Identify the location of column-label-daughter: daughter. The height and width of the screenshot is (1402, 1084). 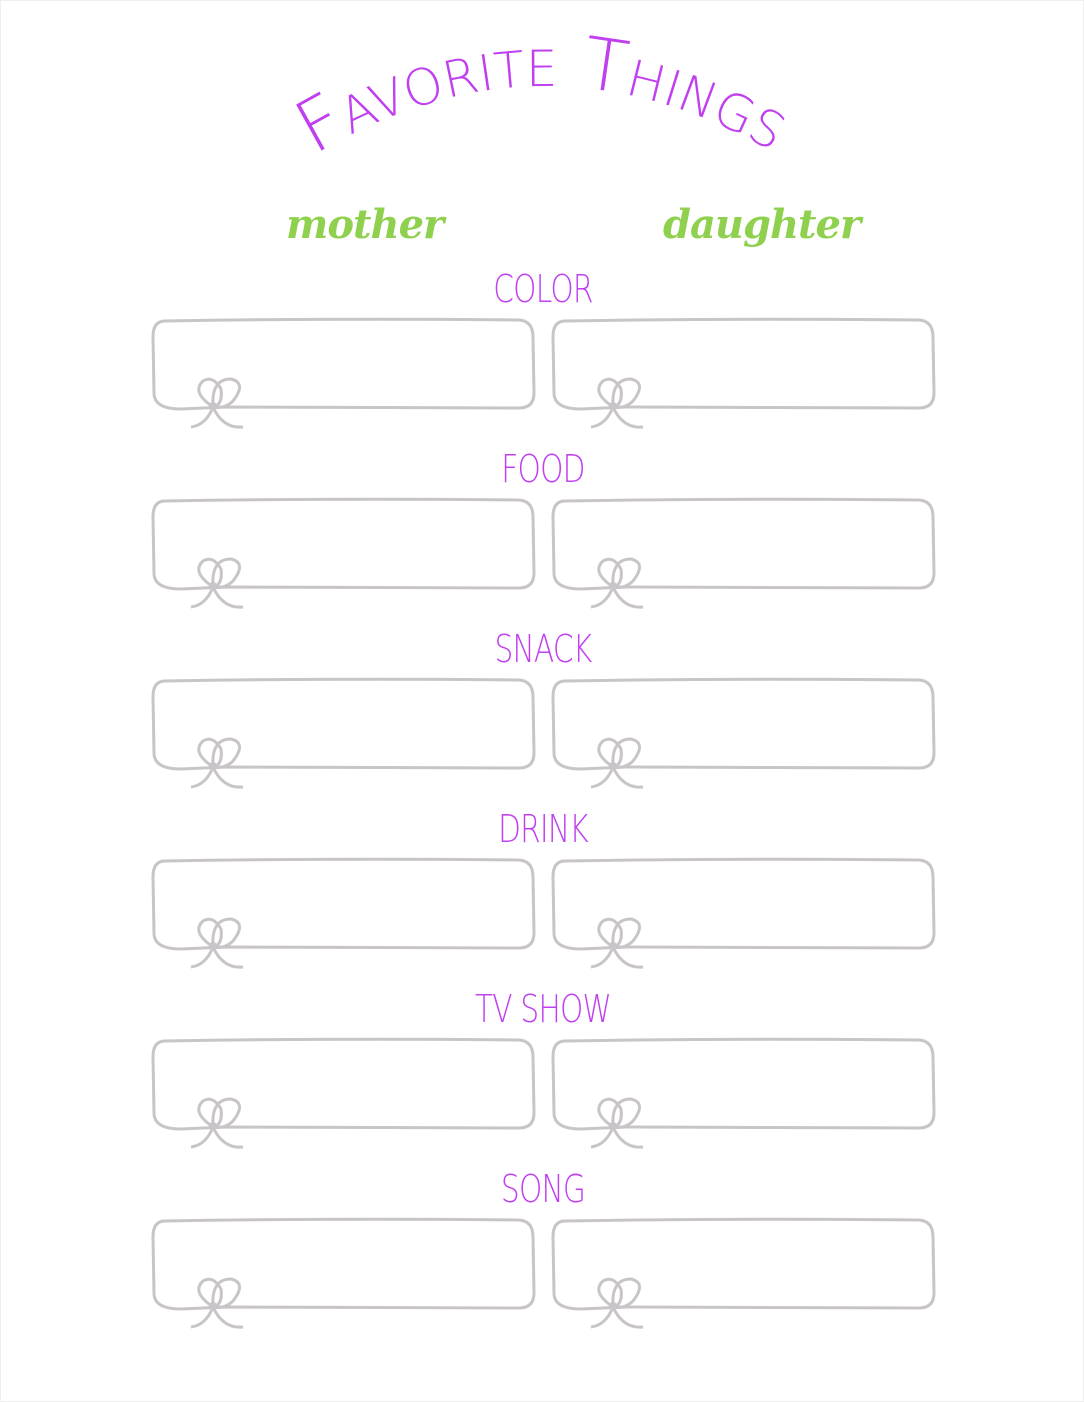
(762, 224).